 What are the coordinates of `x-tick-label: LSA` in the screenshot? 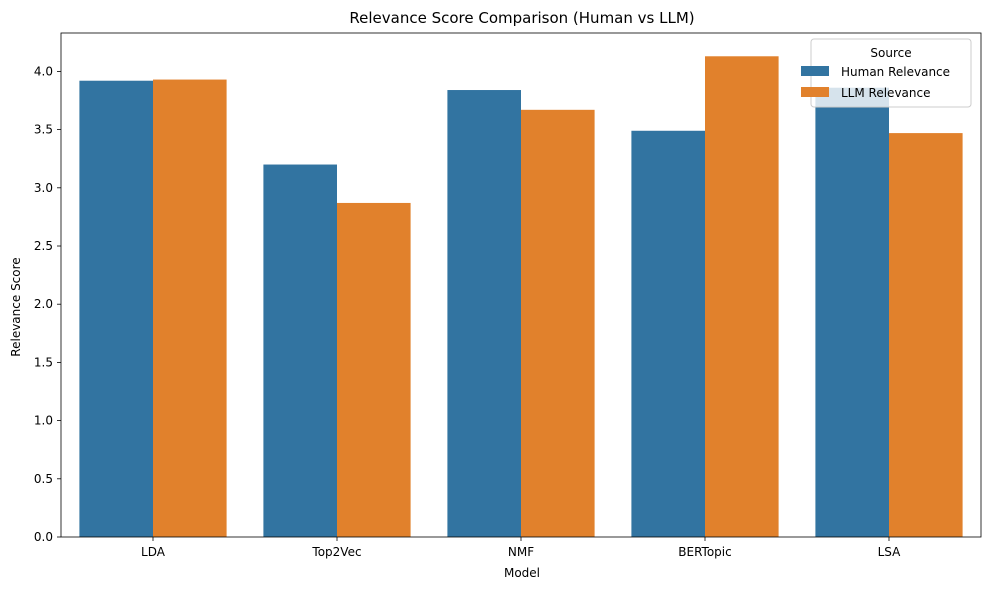 It's located at (890, 552).